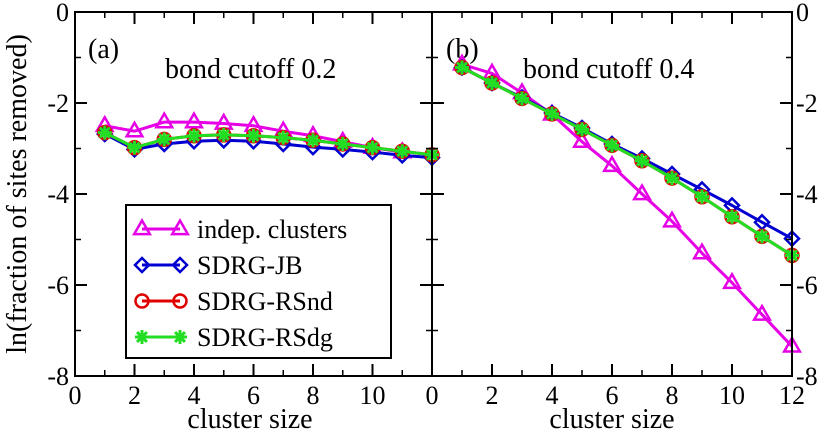 This screenshot has width=830, height=438. Describe the element at coordinates (611, 419) in the screenshot. I see `panel-b-x-axis-label: cluster size` at that location.